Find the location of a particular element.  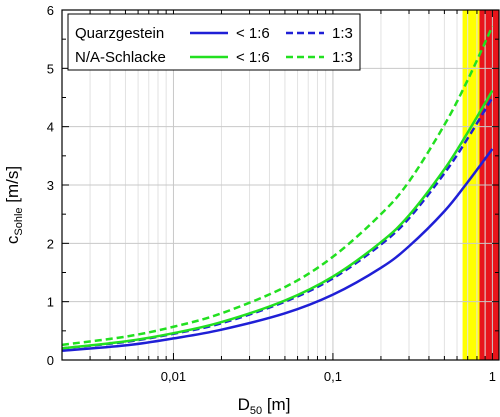

y-axis-title-main: c is located at coordinates (12, 239).